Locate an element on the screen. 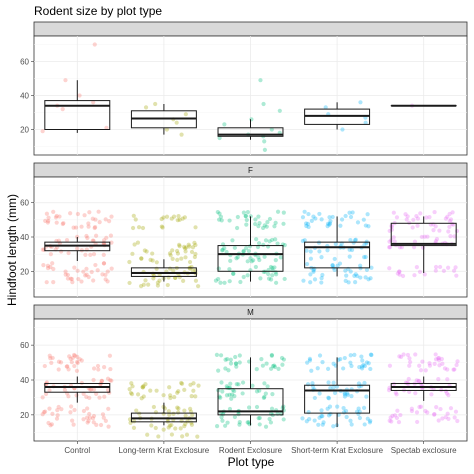  x-tick-label: Long-term Krat Exclosure is located at coordinates (164, 450).